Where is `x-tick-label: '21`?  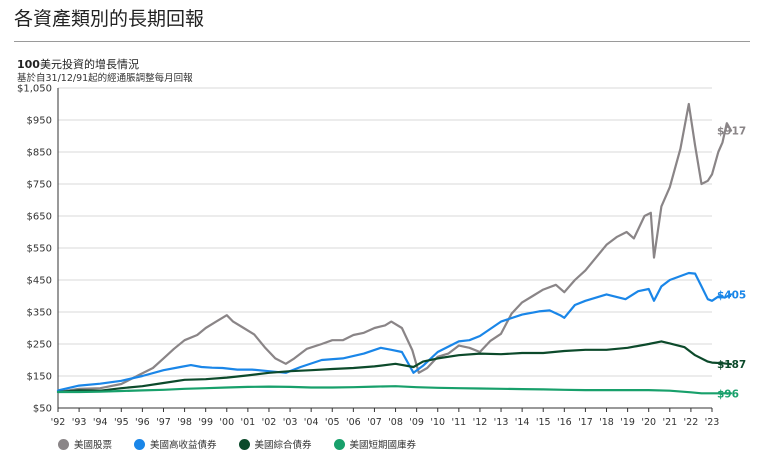
x-tick-label: '21 is located at coordinates (669, 422).